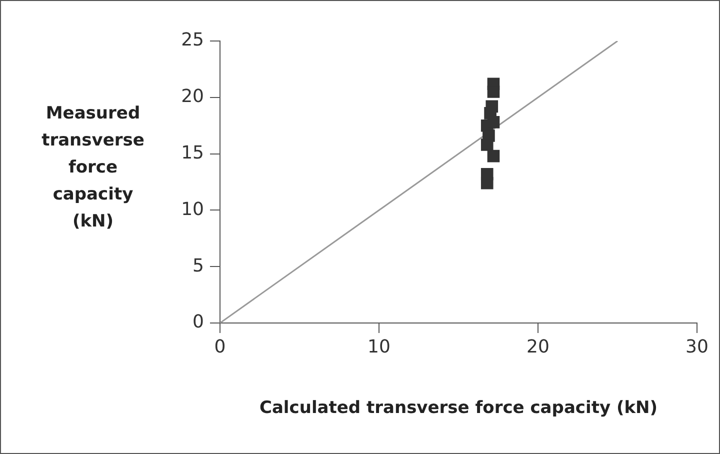  I want to click on y-axis-title: Measured transverse force capacity (kN), so click(93, 167).